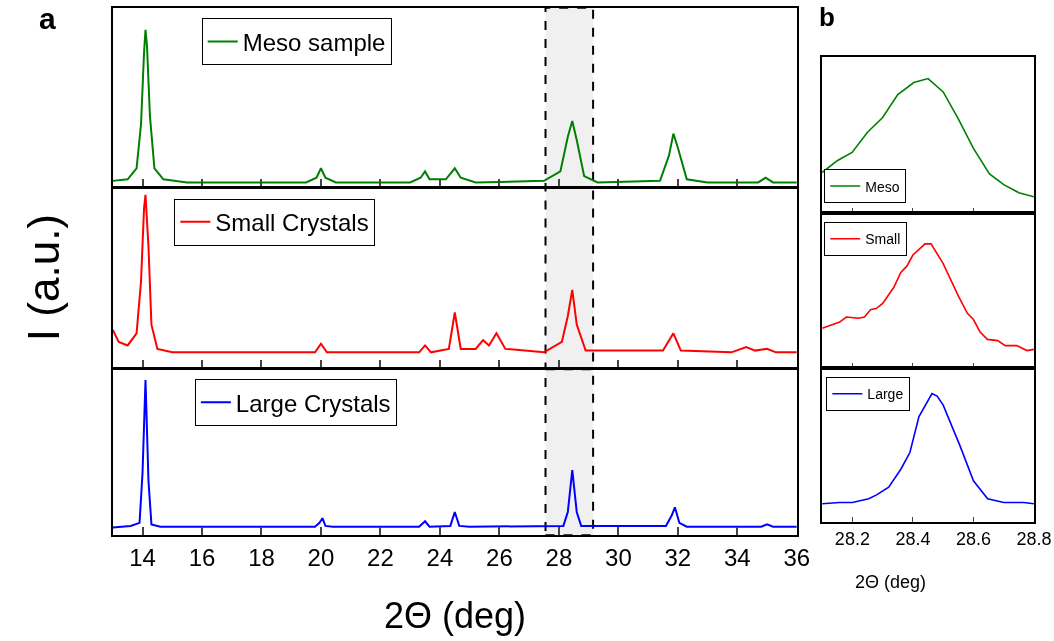 The height and width of the screenshot is (641, 1054). What do you see at coordinates (313, 403) in the screenshot?
I see `legend-label: Large Crystals` at bounding box center [313, 403].